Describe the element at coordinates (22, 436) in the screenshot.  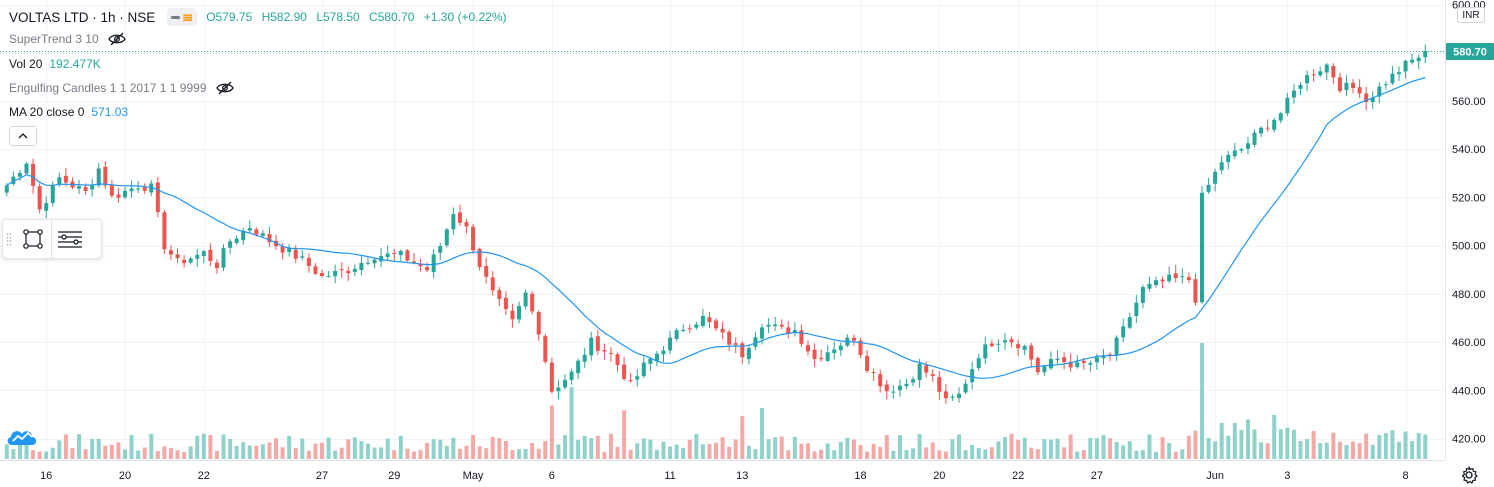
I see `tradingview-cloud-icon` at that location.